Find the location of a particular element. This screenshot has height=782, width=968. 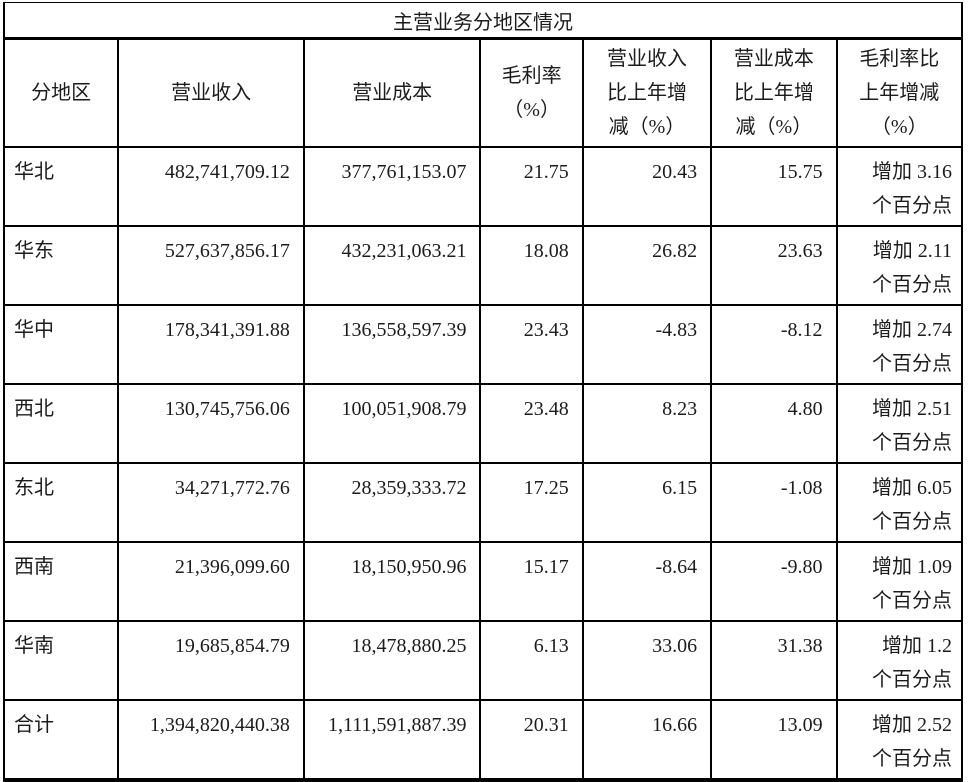

margin-change-cell: 增加 6.05 个百分点 is located at coordinates (899, 502).